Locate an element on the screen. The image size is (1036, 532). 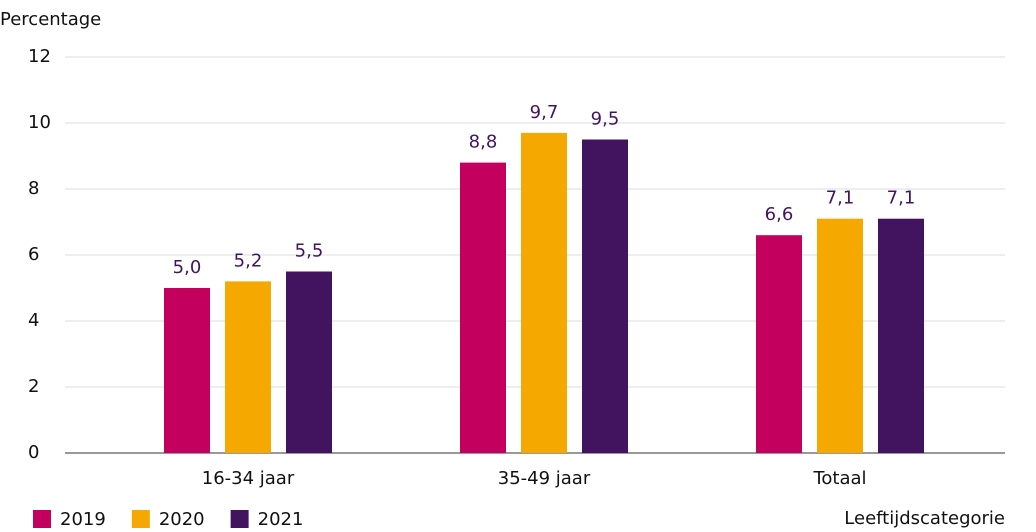
value-label: 9,7 is located at coordinates (544, 112).